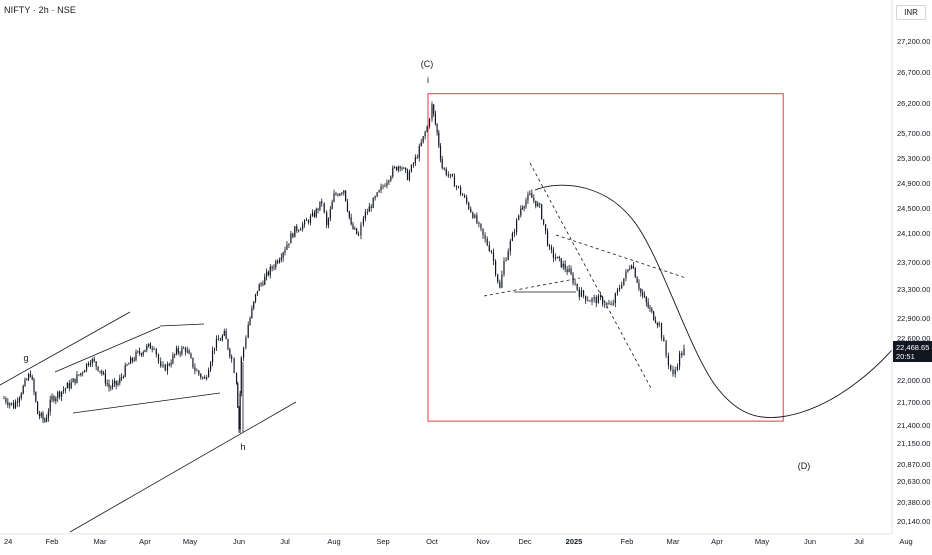  I want to click on currency-badge: INR, so click(911, 12).